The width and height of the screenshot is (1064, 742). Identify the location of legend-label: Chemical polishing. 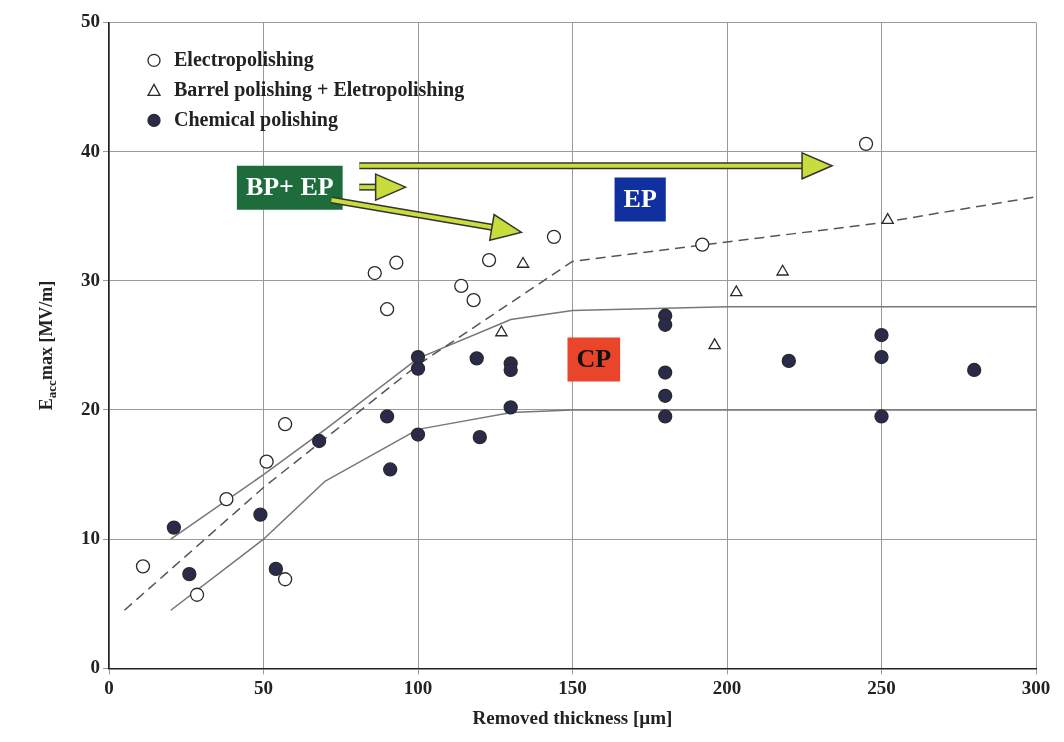
(256, 119).